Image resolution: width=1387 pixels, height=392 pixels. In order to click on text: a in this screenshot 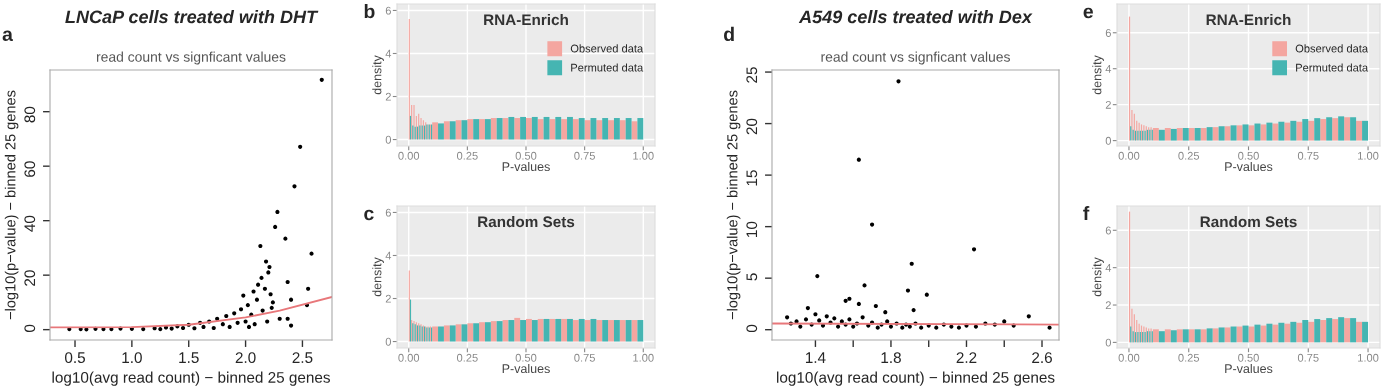, I will do `click(7, 36)`.